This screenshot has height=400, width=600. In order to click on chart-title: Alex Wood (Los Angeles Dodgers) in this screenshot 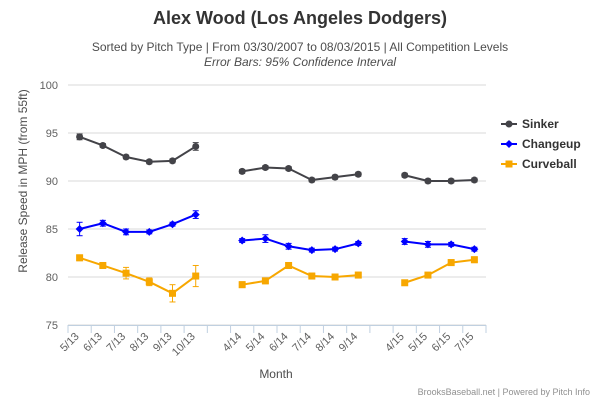, I will do `click(300, 18)`.